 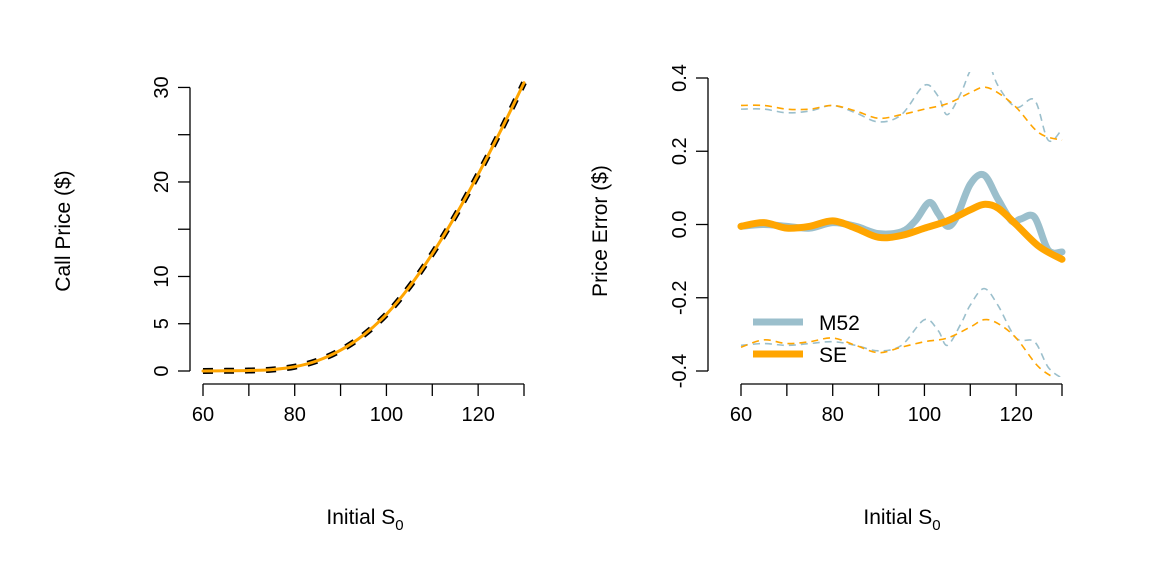 I want to click on y-tick-label: 0, so click(x=162, y=370).